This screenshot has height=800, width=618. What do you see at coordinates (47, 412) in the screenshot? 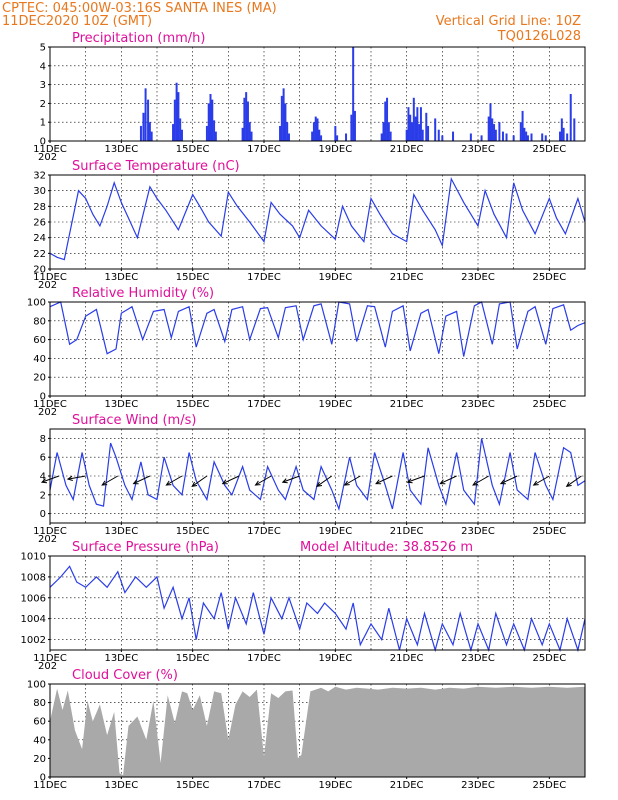
I see `rh-year-fragment: 202` at bounding box center [47, 412].